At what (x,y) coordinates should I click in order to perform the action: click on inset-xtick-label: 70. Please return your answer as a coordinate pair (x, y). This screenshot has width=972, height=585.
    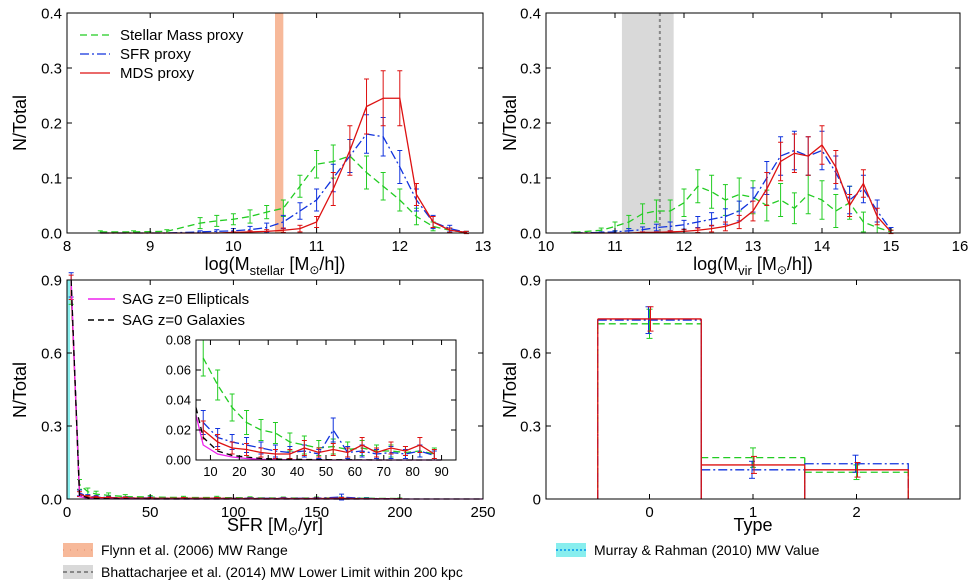
    Looking at the image, I should click on (384, 471).